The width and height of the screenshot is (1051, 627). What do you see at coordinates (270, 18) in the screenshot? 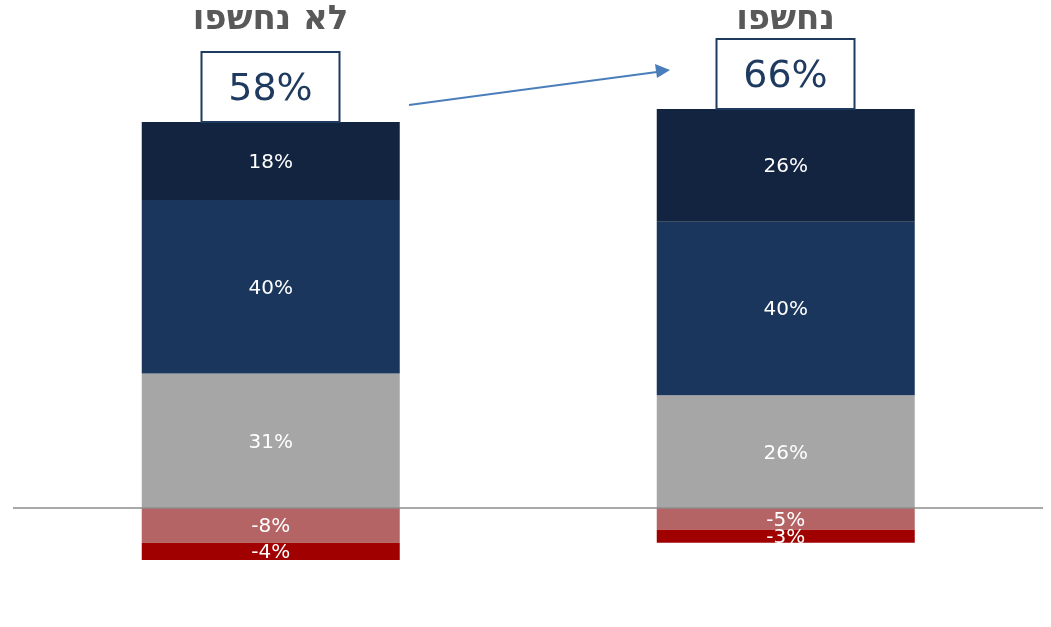
I see `x-tick-label: לא נחשפו` at bounding box center [270, 18].